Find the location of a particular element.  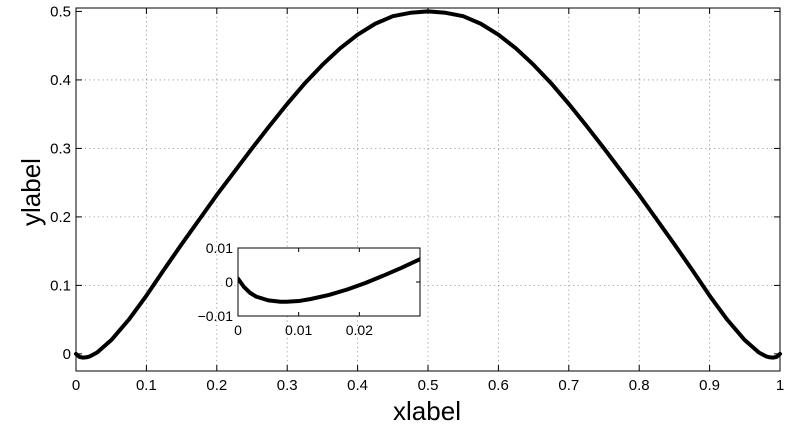

y-tick-label: 0.1 is located at coordinates (60, 285).